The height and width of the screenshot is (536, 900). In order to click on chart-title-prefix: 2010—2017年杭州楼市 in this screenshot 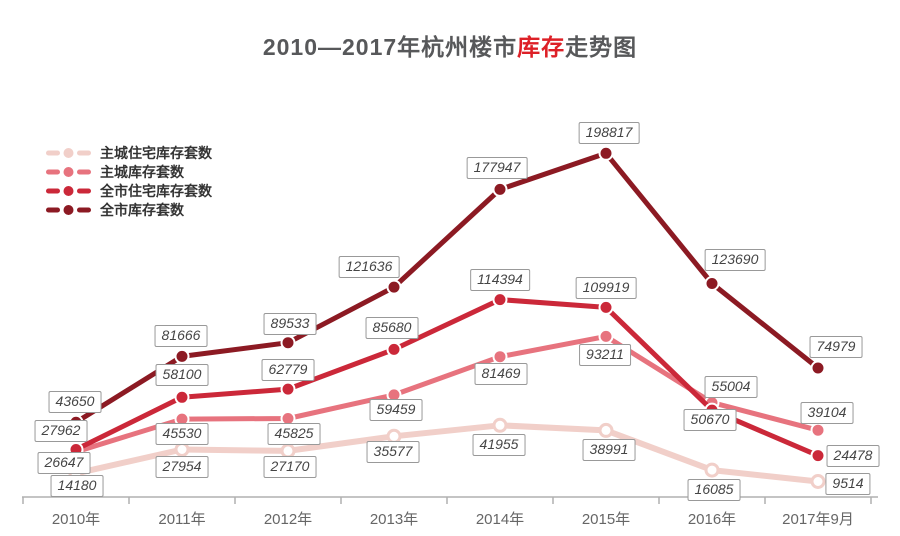, I will do `click(390, 47)`.